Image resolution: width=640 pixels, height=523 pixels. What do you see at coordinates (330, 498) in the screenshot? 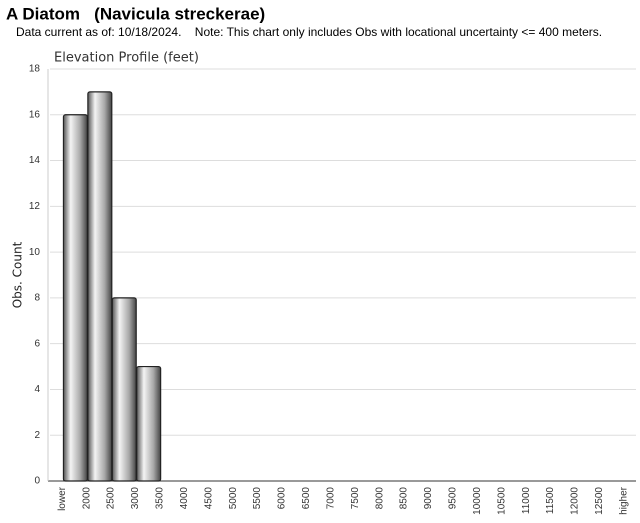
I see `x-tick-label: 7000` at bounding box center [330, 498].